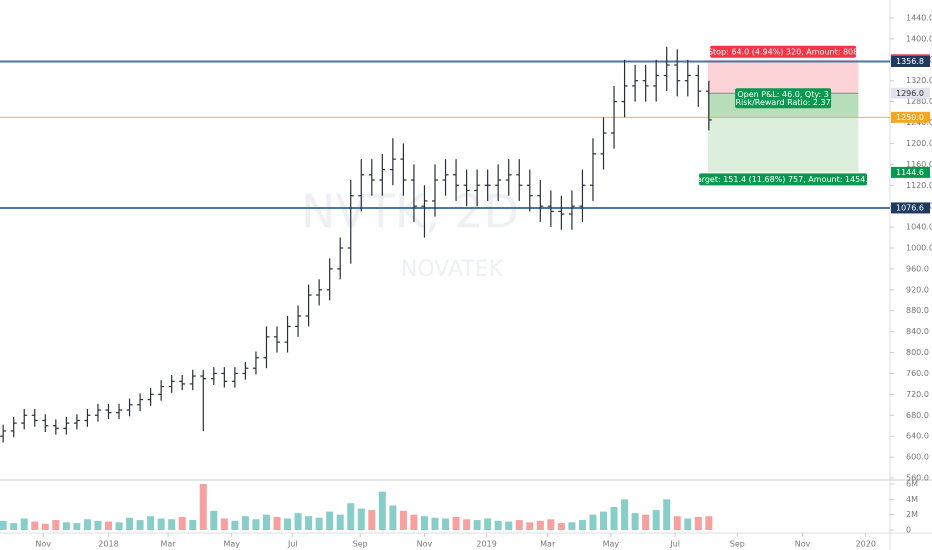  Describe the element at coordinates (919, 227) in the screenshot. I see `y-tick-label: 1040.0` at that location.